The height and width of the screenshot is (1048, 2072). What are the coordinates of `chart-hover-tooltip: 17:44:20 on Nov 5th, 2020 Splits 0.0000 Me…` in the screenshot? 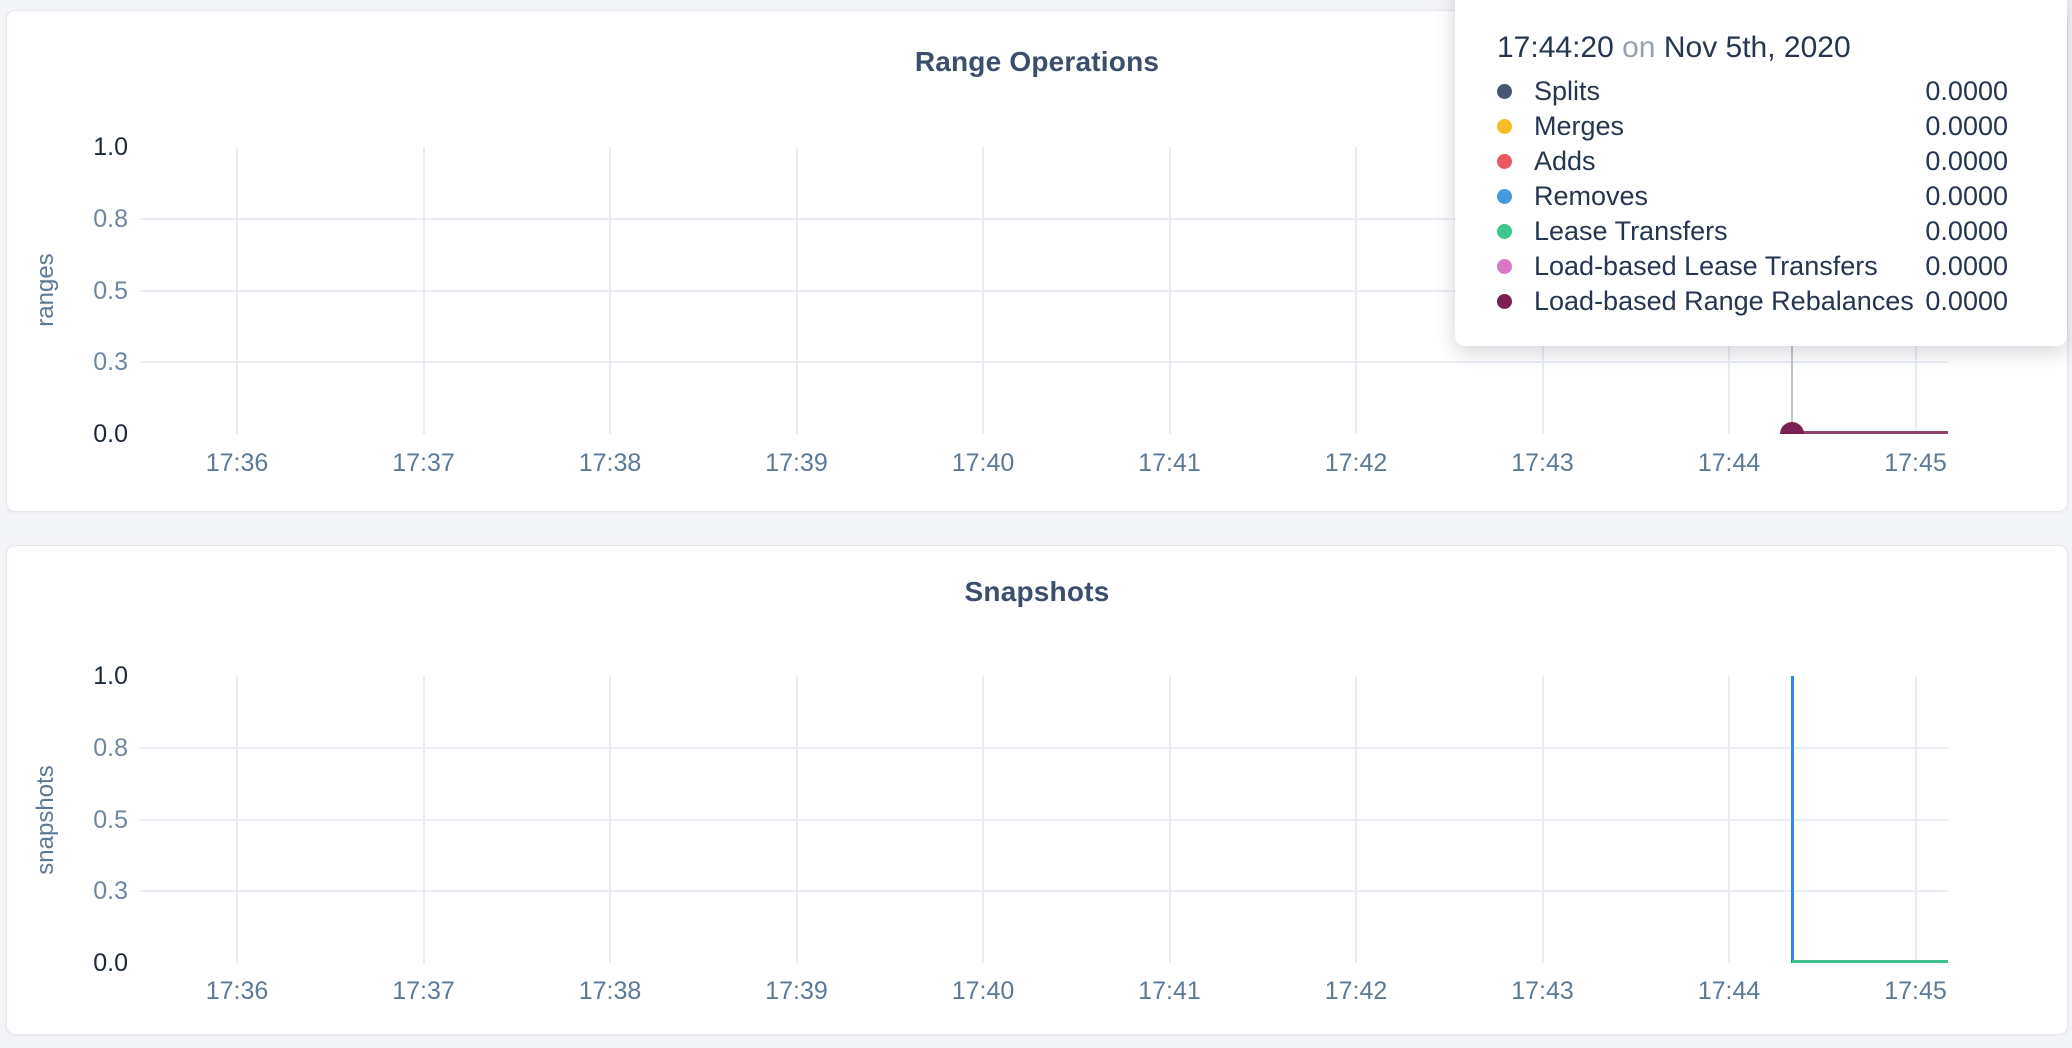 It's located at (1761, 173).